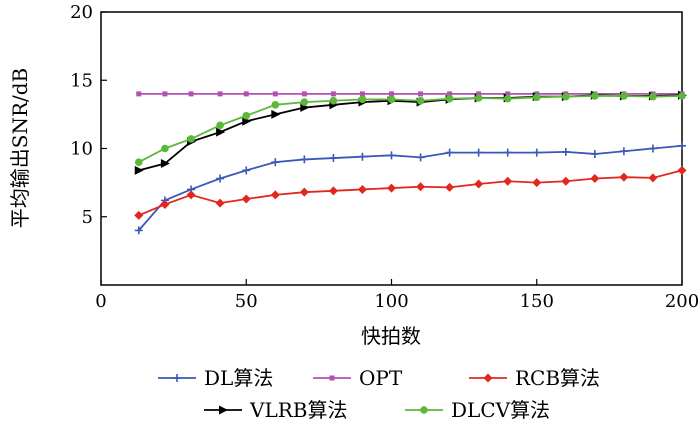 Image resolution: width=700 pixels, height=429 pixels. What do you see at coordinates (500, 410) in the screenshot?
I see `legend-label-4: DLCV算法` at bounding box center [500, 410].